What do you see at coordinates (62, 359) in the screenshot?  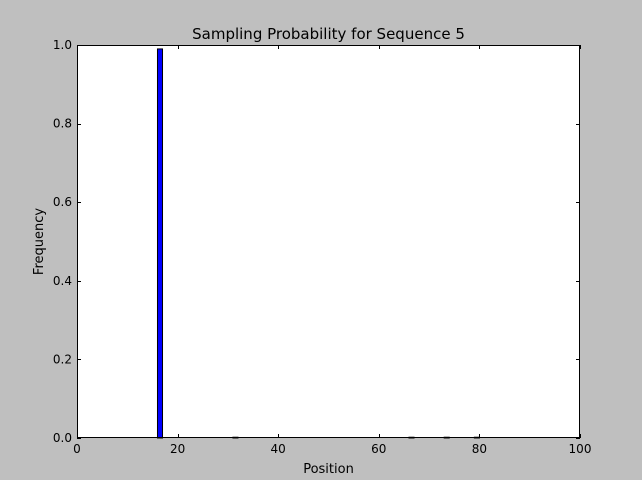 I see `y-tick-label: 0.2` at bounding box center [62, 359].